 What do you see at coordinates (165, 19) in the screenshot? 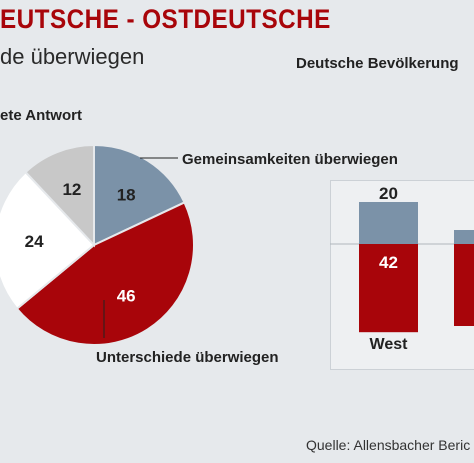
I see `chart-title: EUTSCHE - OSTDEUTSCHE` at bounding box center [165, 19].